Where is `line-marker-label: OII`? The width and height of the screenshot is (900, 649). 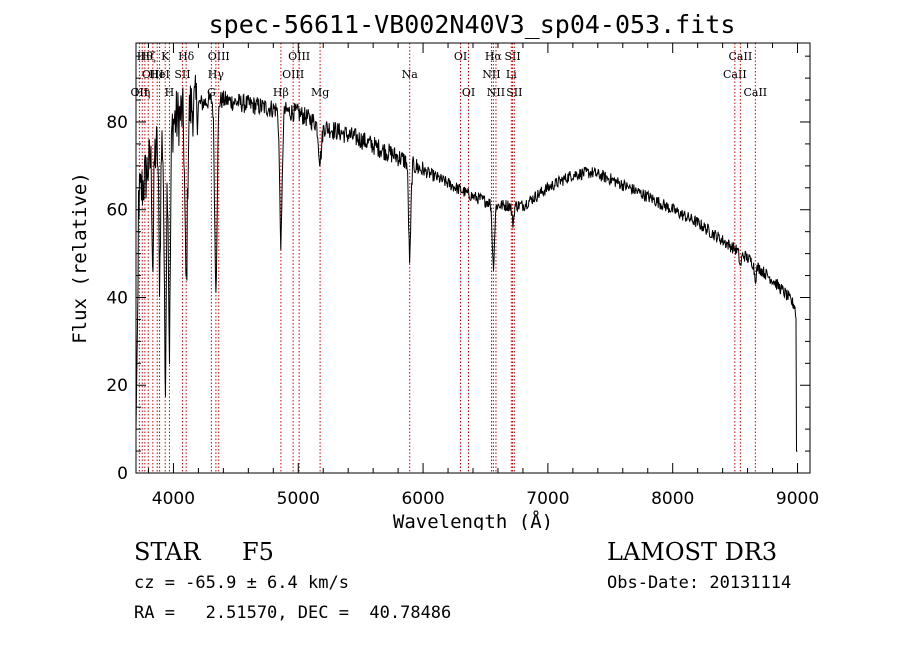 line-marker-label: OII is located at coordinates (140, 92).